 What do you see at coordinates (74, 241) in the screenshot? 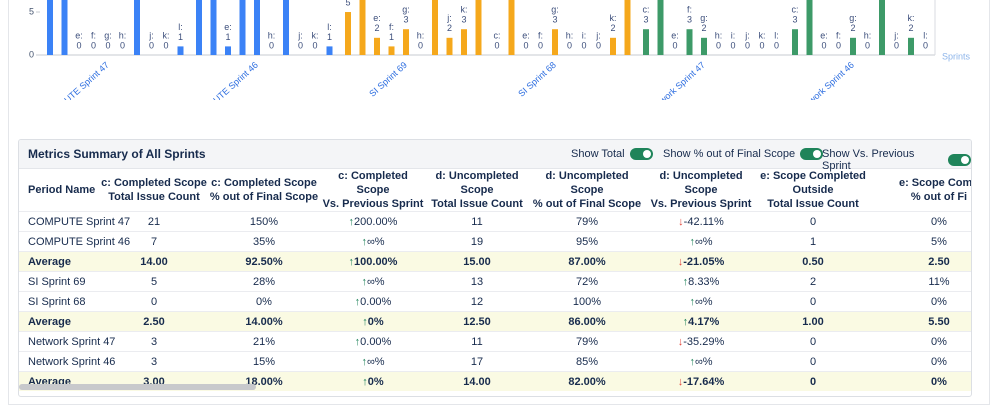
I see `table-cell: COMPUTE Sprint 46` at bounding box center [74, 241].